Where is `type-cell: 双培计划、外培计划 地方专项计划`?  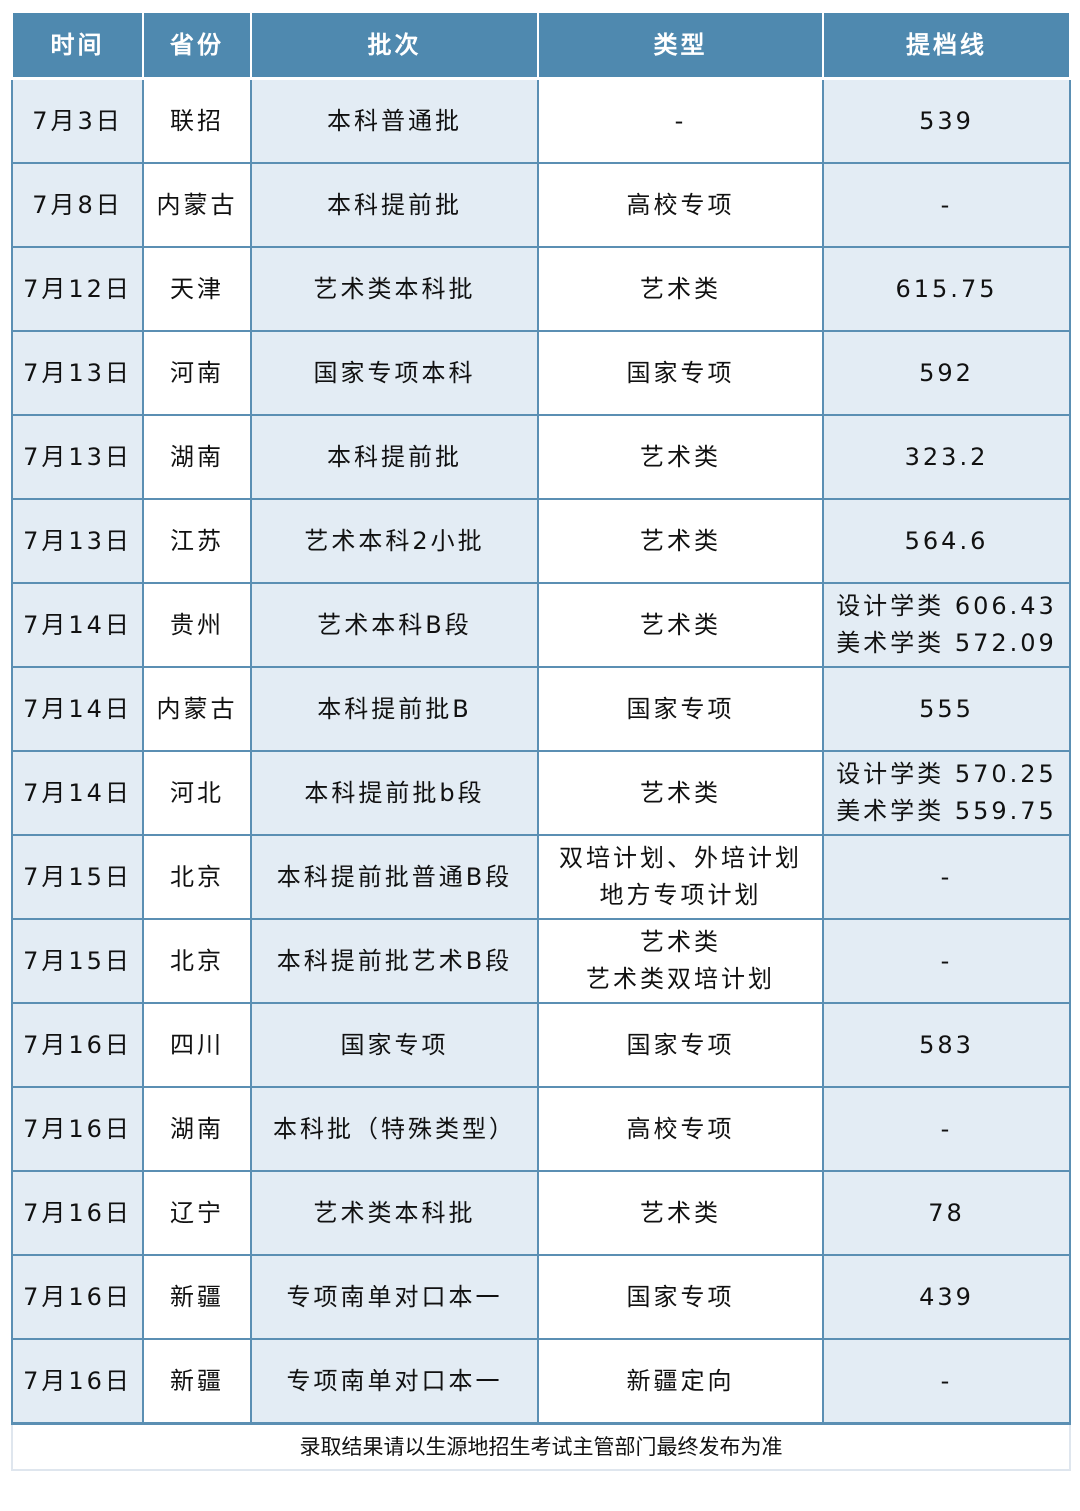 type-cell: 双培计划、外培计划 地方专项计划 is located at coordinates (680, 877).